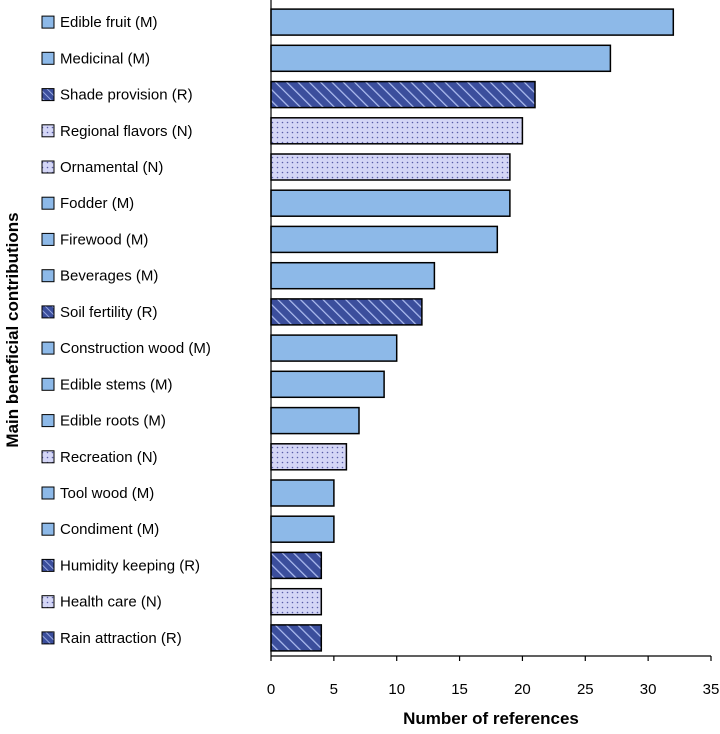  I want to click on bar-edible-stems, so click(327, 384).